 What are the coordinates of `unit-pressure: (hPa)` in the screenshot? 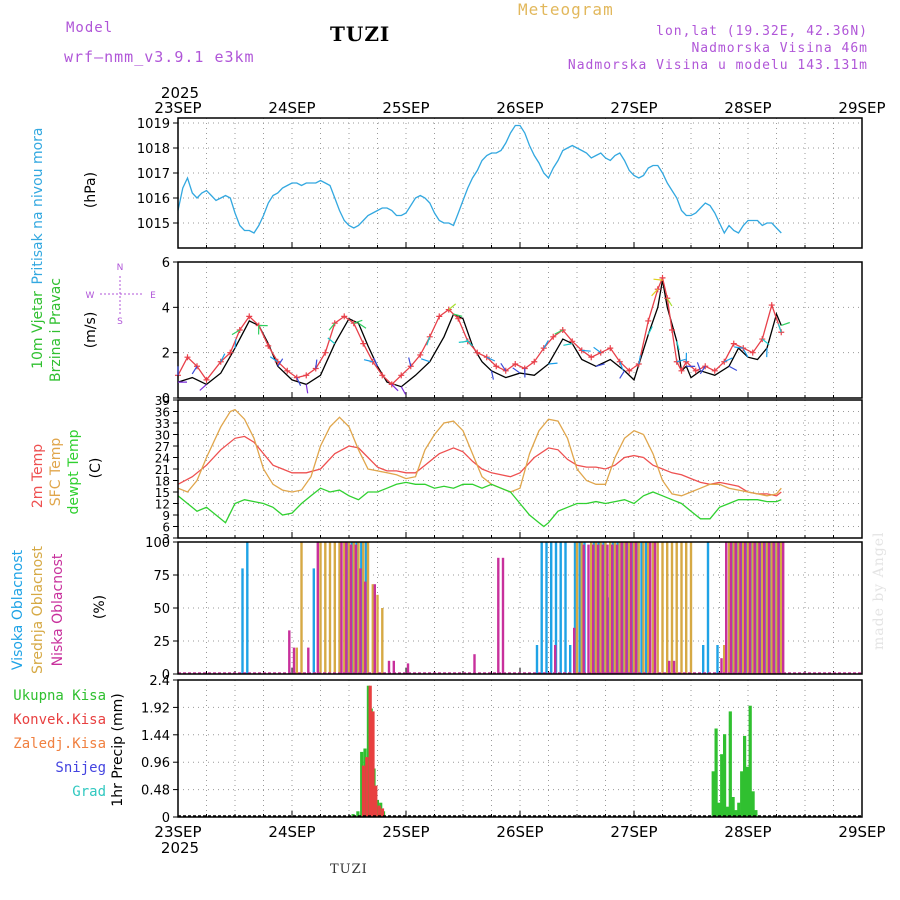 It's located at (91, 190).